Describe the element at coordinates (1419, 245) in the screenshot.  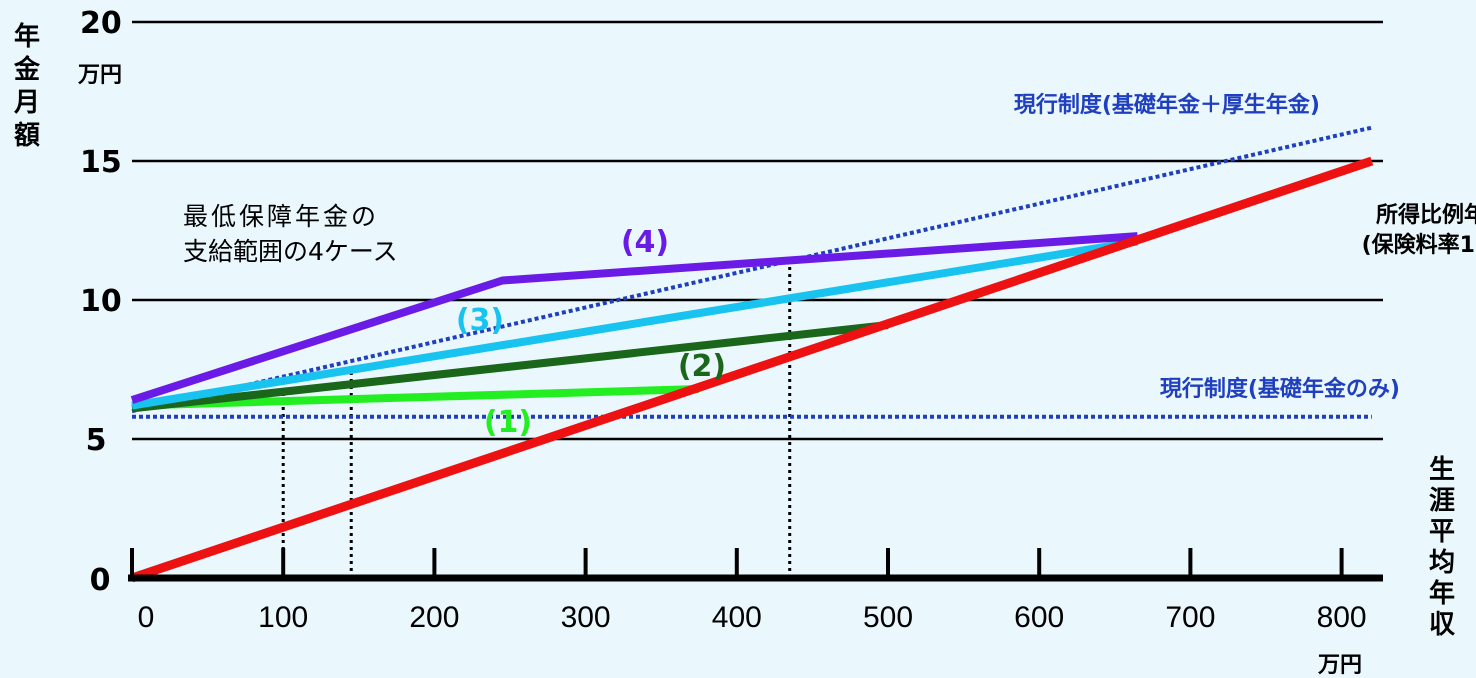
I see `series-label-proportional-rate: (保険料率15%)` at that location.